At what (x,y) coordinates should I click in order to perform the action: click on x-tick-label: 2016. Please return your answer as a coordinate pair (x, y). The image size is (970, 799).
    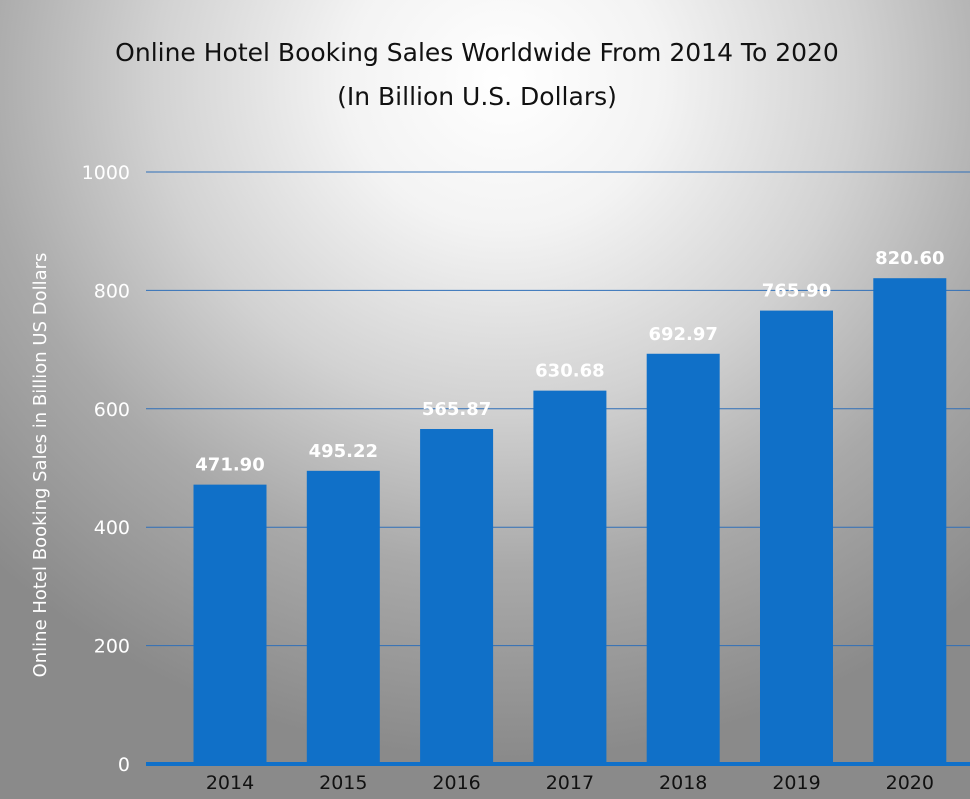
    Looking at the image, I should click on (456, 783).